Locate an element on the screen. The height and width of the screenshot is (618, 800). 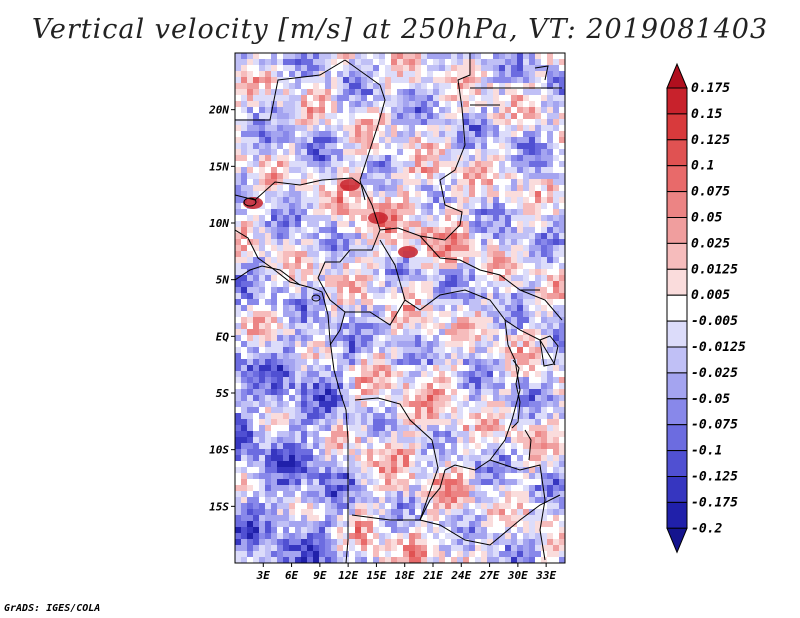
grads-credit: GrADS: IGES/COLA is located at coordinates (52, 608).